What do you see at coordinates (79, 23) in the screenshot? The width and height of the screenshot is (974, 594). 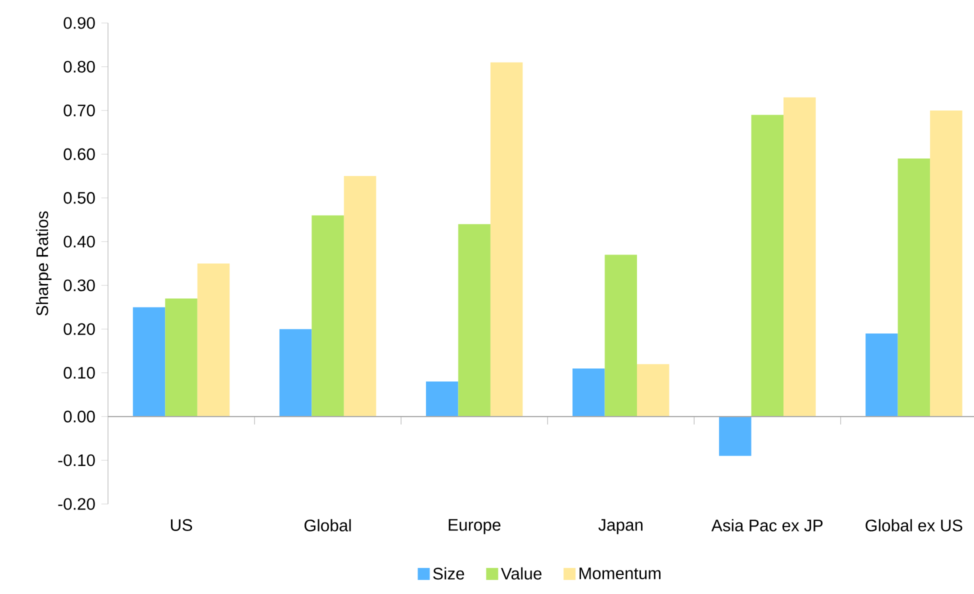 I see `y-tick-label: 0.90` at bounding box center [79, 23].